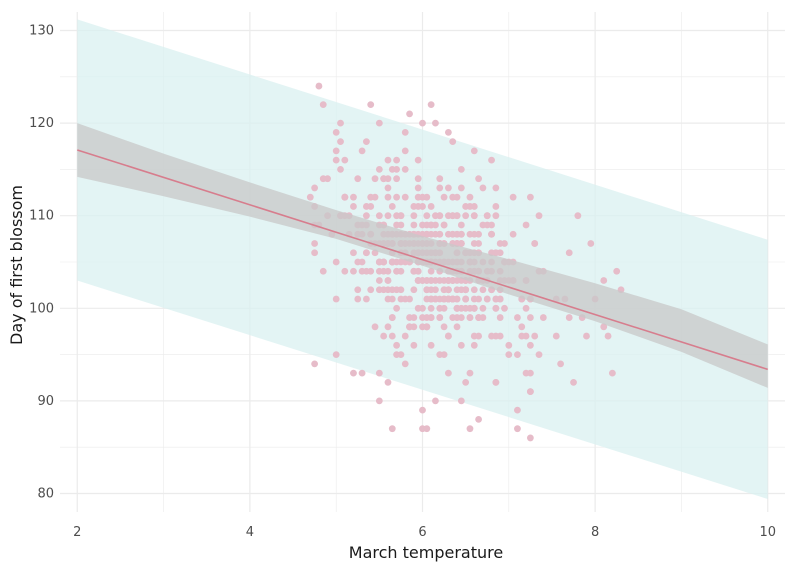 This screenshot has height=571, width=800. What do you see at coordinates (41, 216) in the screenshot?
I see `y-tick-label: 110` at bounding box center [41, 216].